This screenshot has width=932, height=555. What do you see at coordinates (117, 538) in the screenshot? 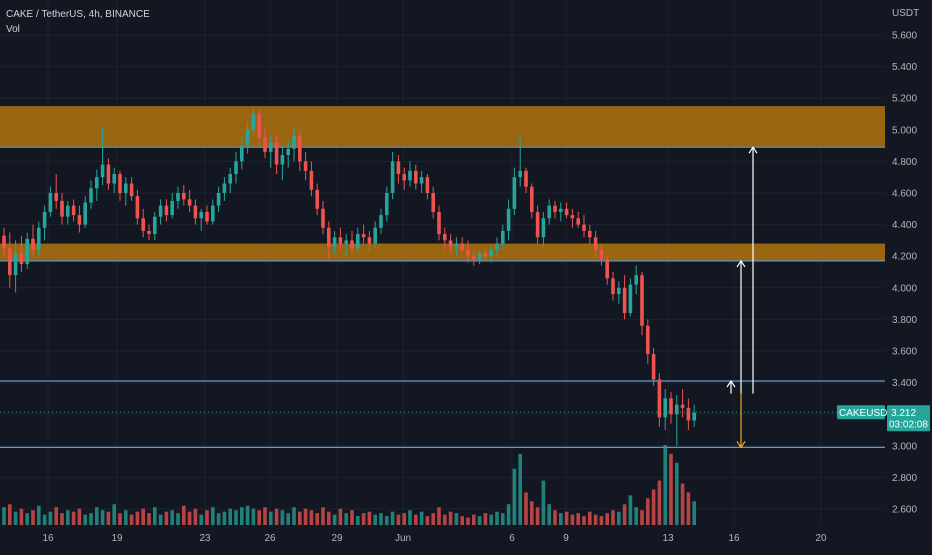
I see `time-tick-label: 19` at bounding box center [117, 538].